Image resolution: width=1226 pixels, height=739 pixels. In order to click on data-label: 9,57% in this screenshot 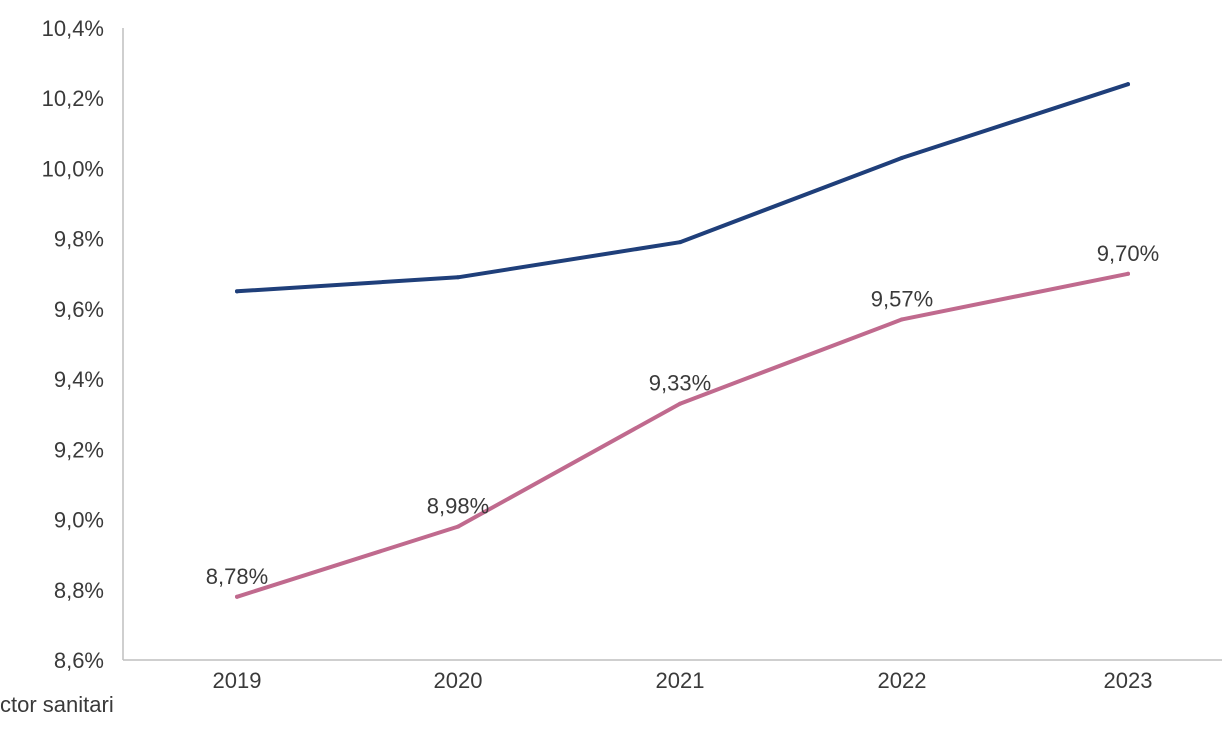, I will do `click(902, 298)`.